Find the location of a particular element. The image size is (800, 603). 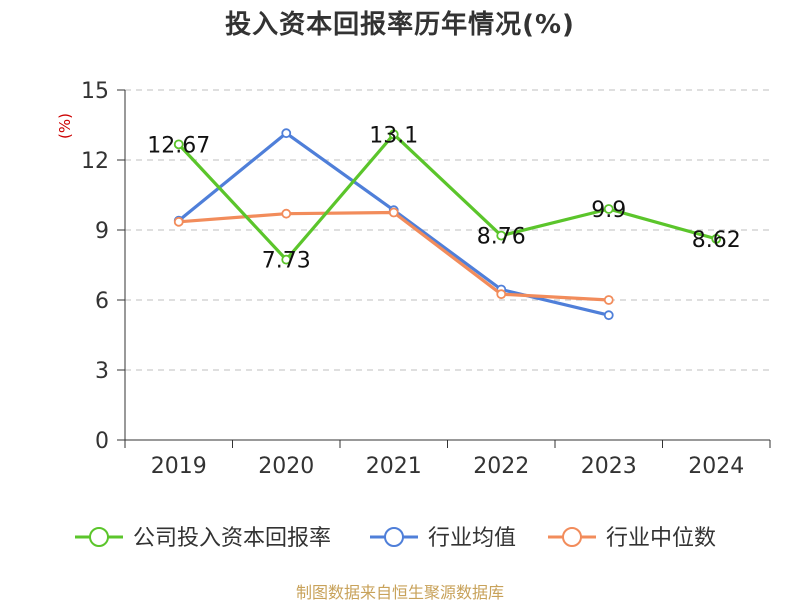

x-tick-label: 2023 is located at coordinates (609, 466).